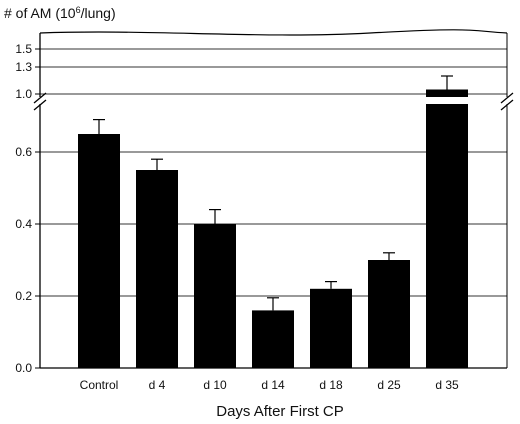  I want to click on x-tick-label: d 18, so click(331, 385).